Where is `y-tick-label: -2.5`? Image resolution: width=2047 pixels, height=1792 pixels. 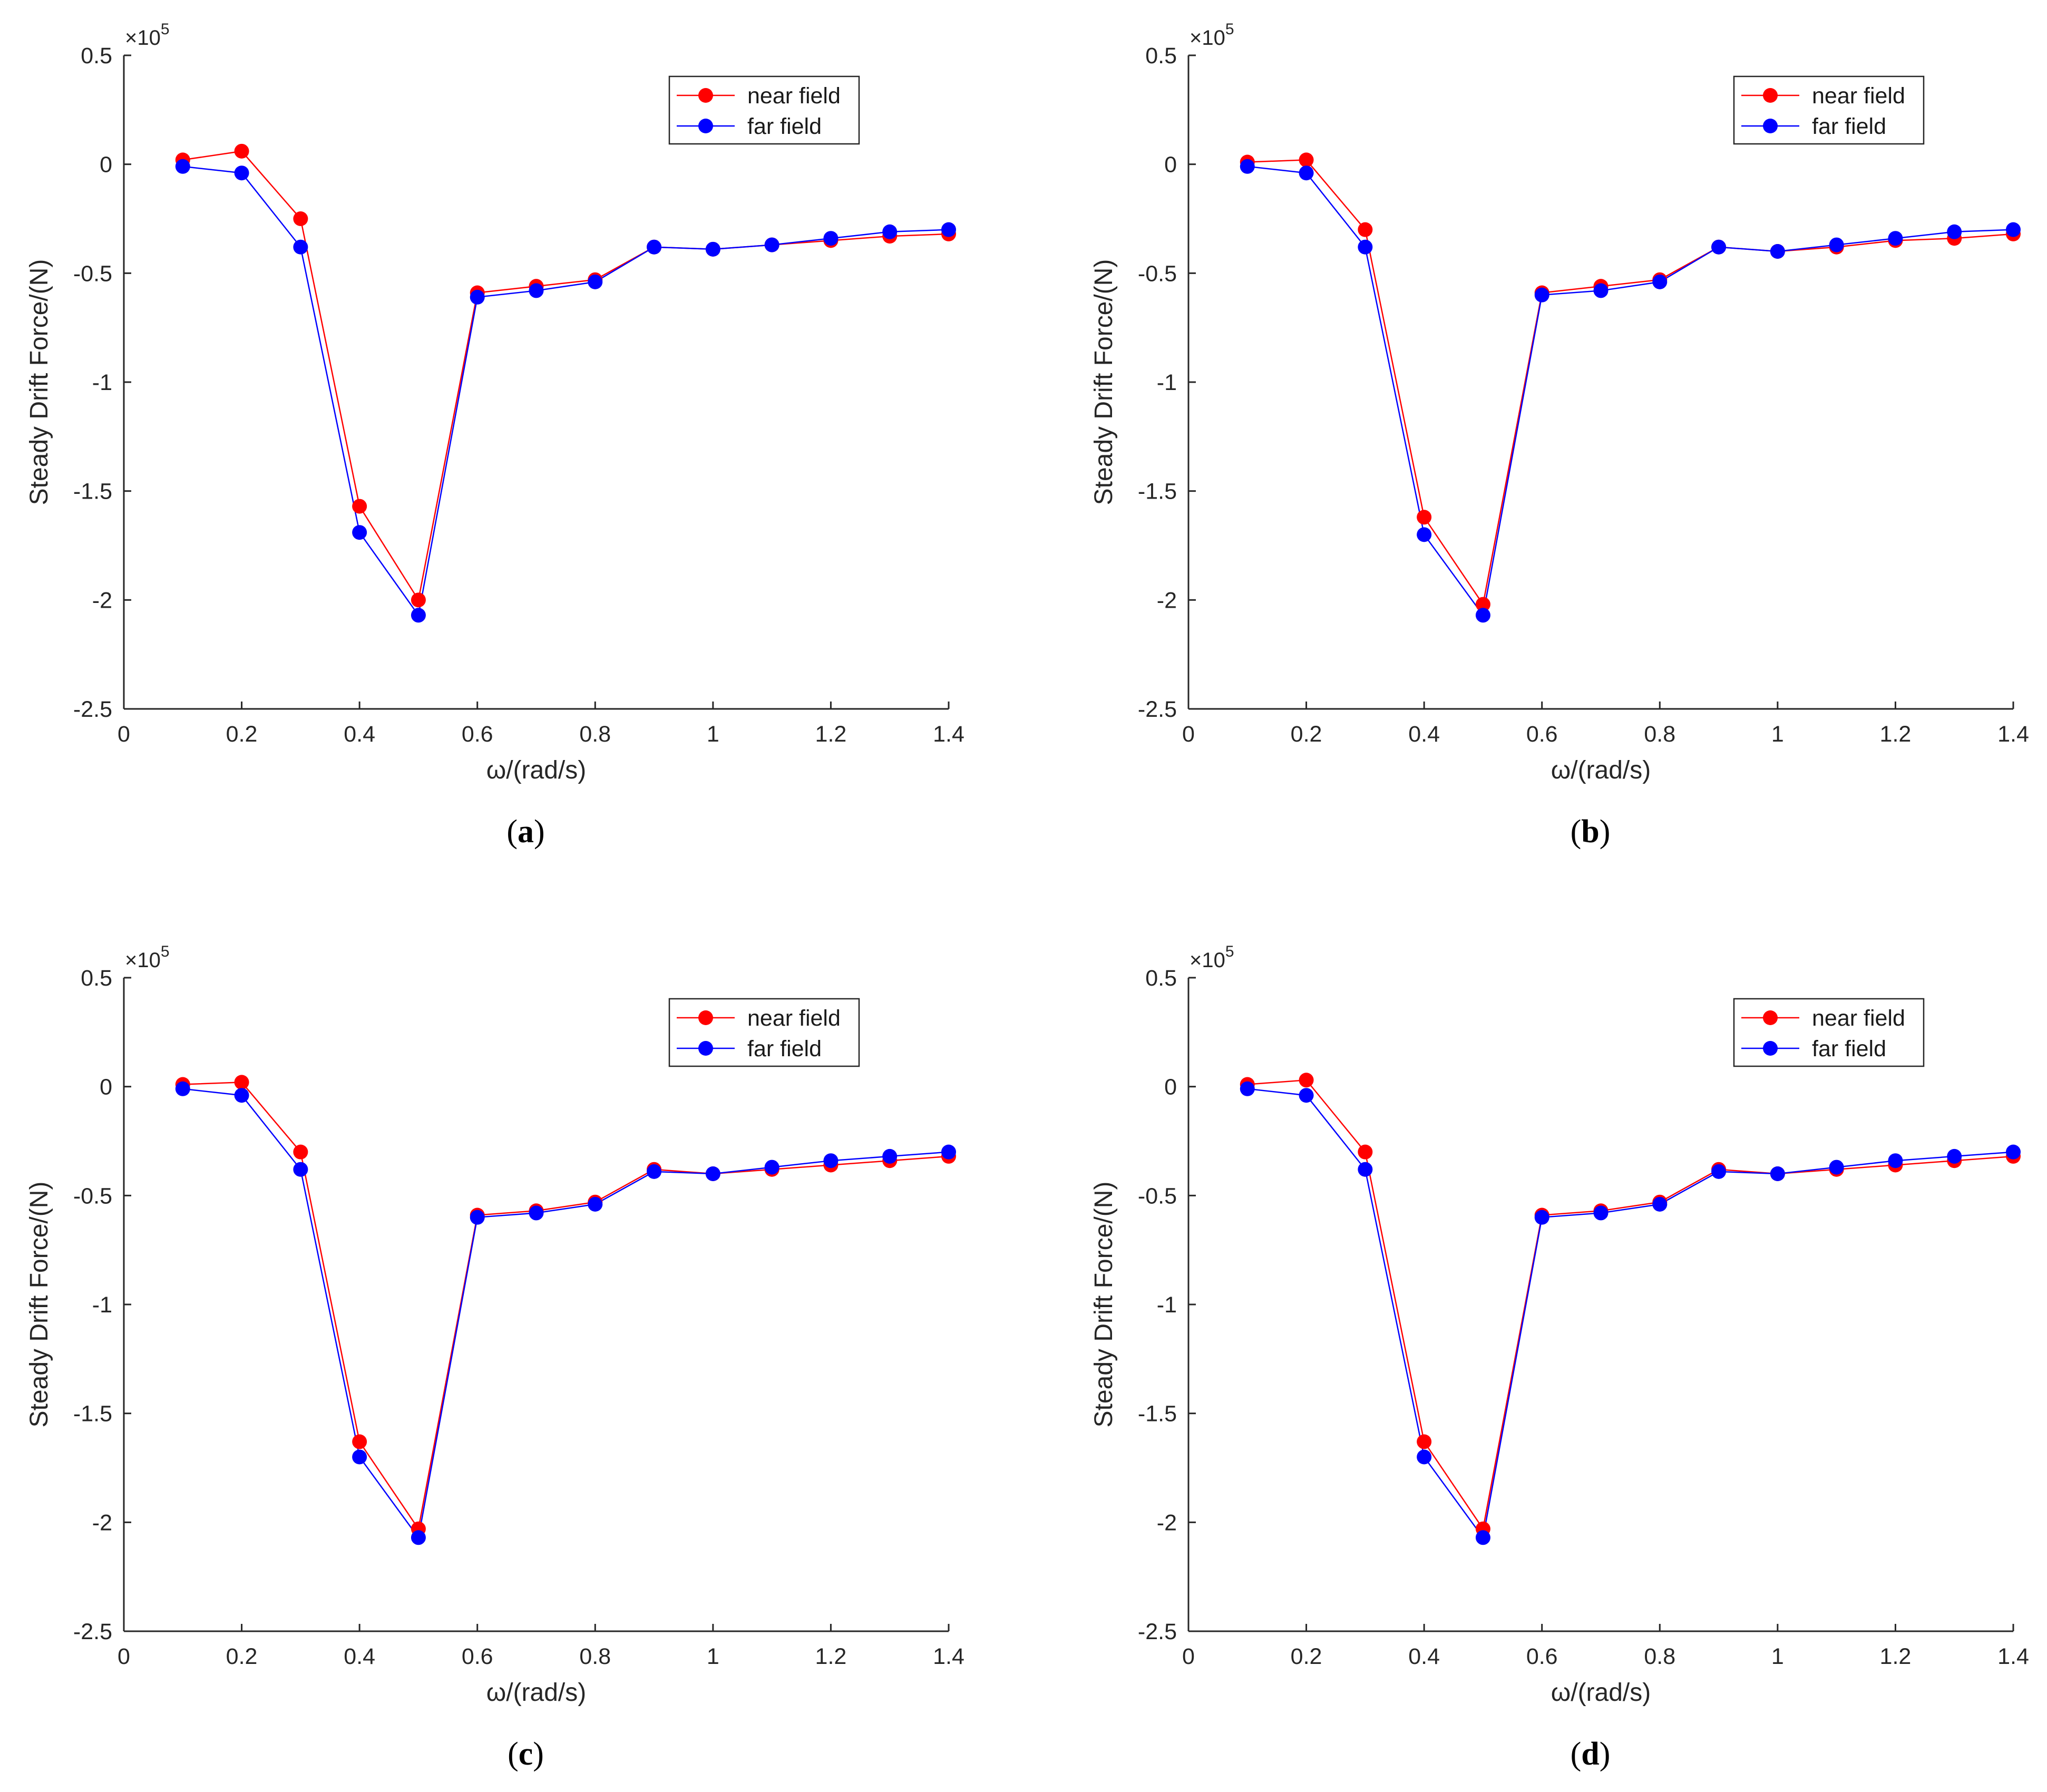
y-tick-label: -2.5 is located at coordinates (92, 710).